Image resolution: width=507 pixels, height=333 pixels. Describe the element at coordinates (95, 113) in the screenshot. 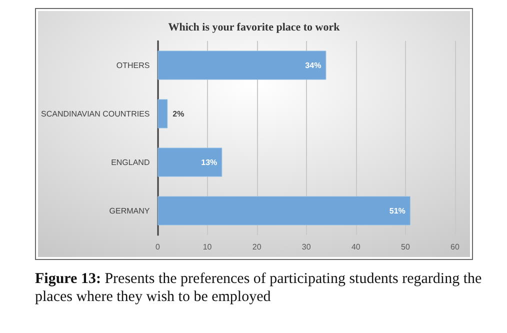

I see `y-tick-label: SCANDINAVIAN COUNTRIES` at that location.